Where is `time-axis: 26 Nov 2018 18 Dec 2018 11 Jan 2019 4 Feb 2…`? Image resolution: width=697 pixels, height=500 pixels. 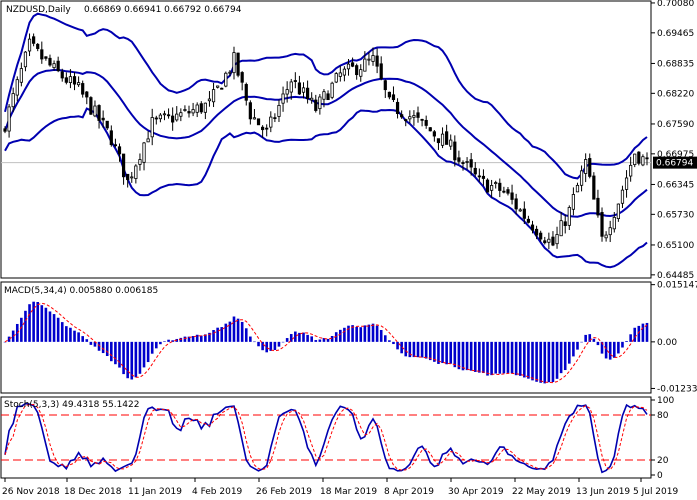 time-axis: 26 Nov 2018 18 Dec 2018 11 Jan 2019 4 Feb 2… is located at coordinates (340, 487).